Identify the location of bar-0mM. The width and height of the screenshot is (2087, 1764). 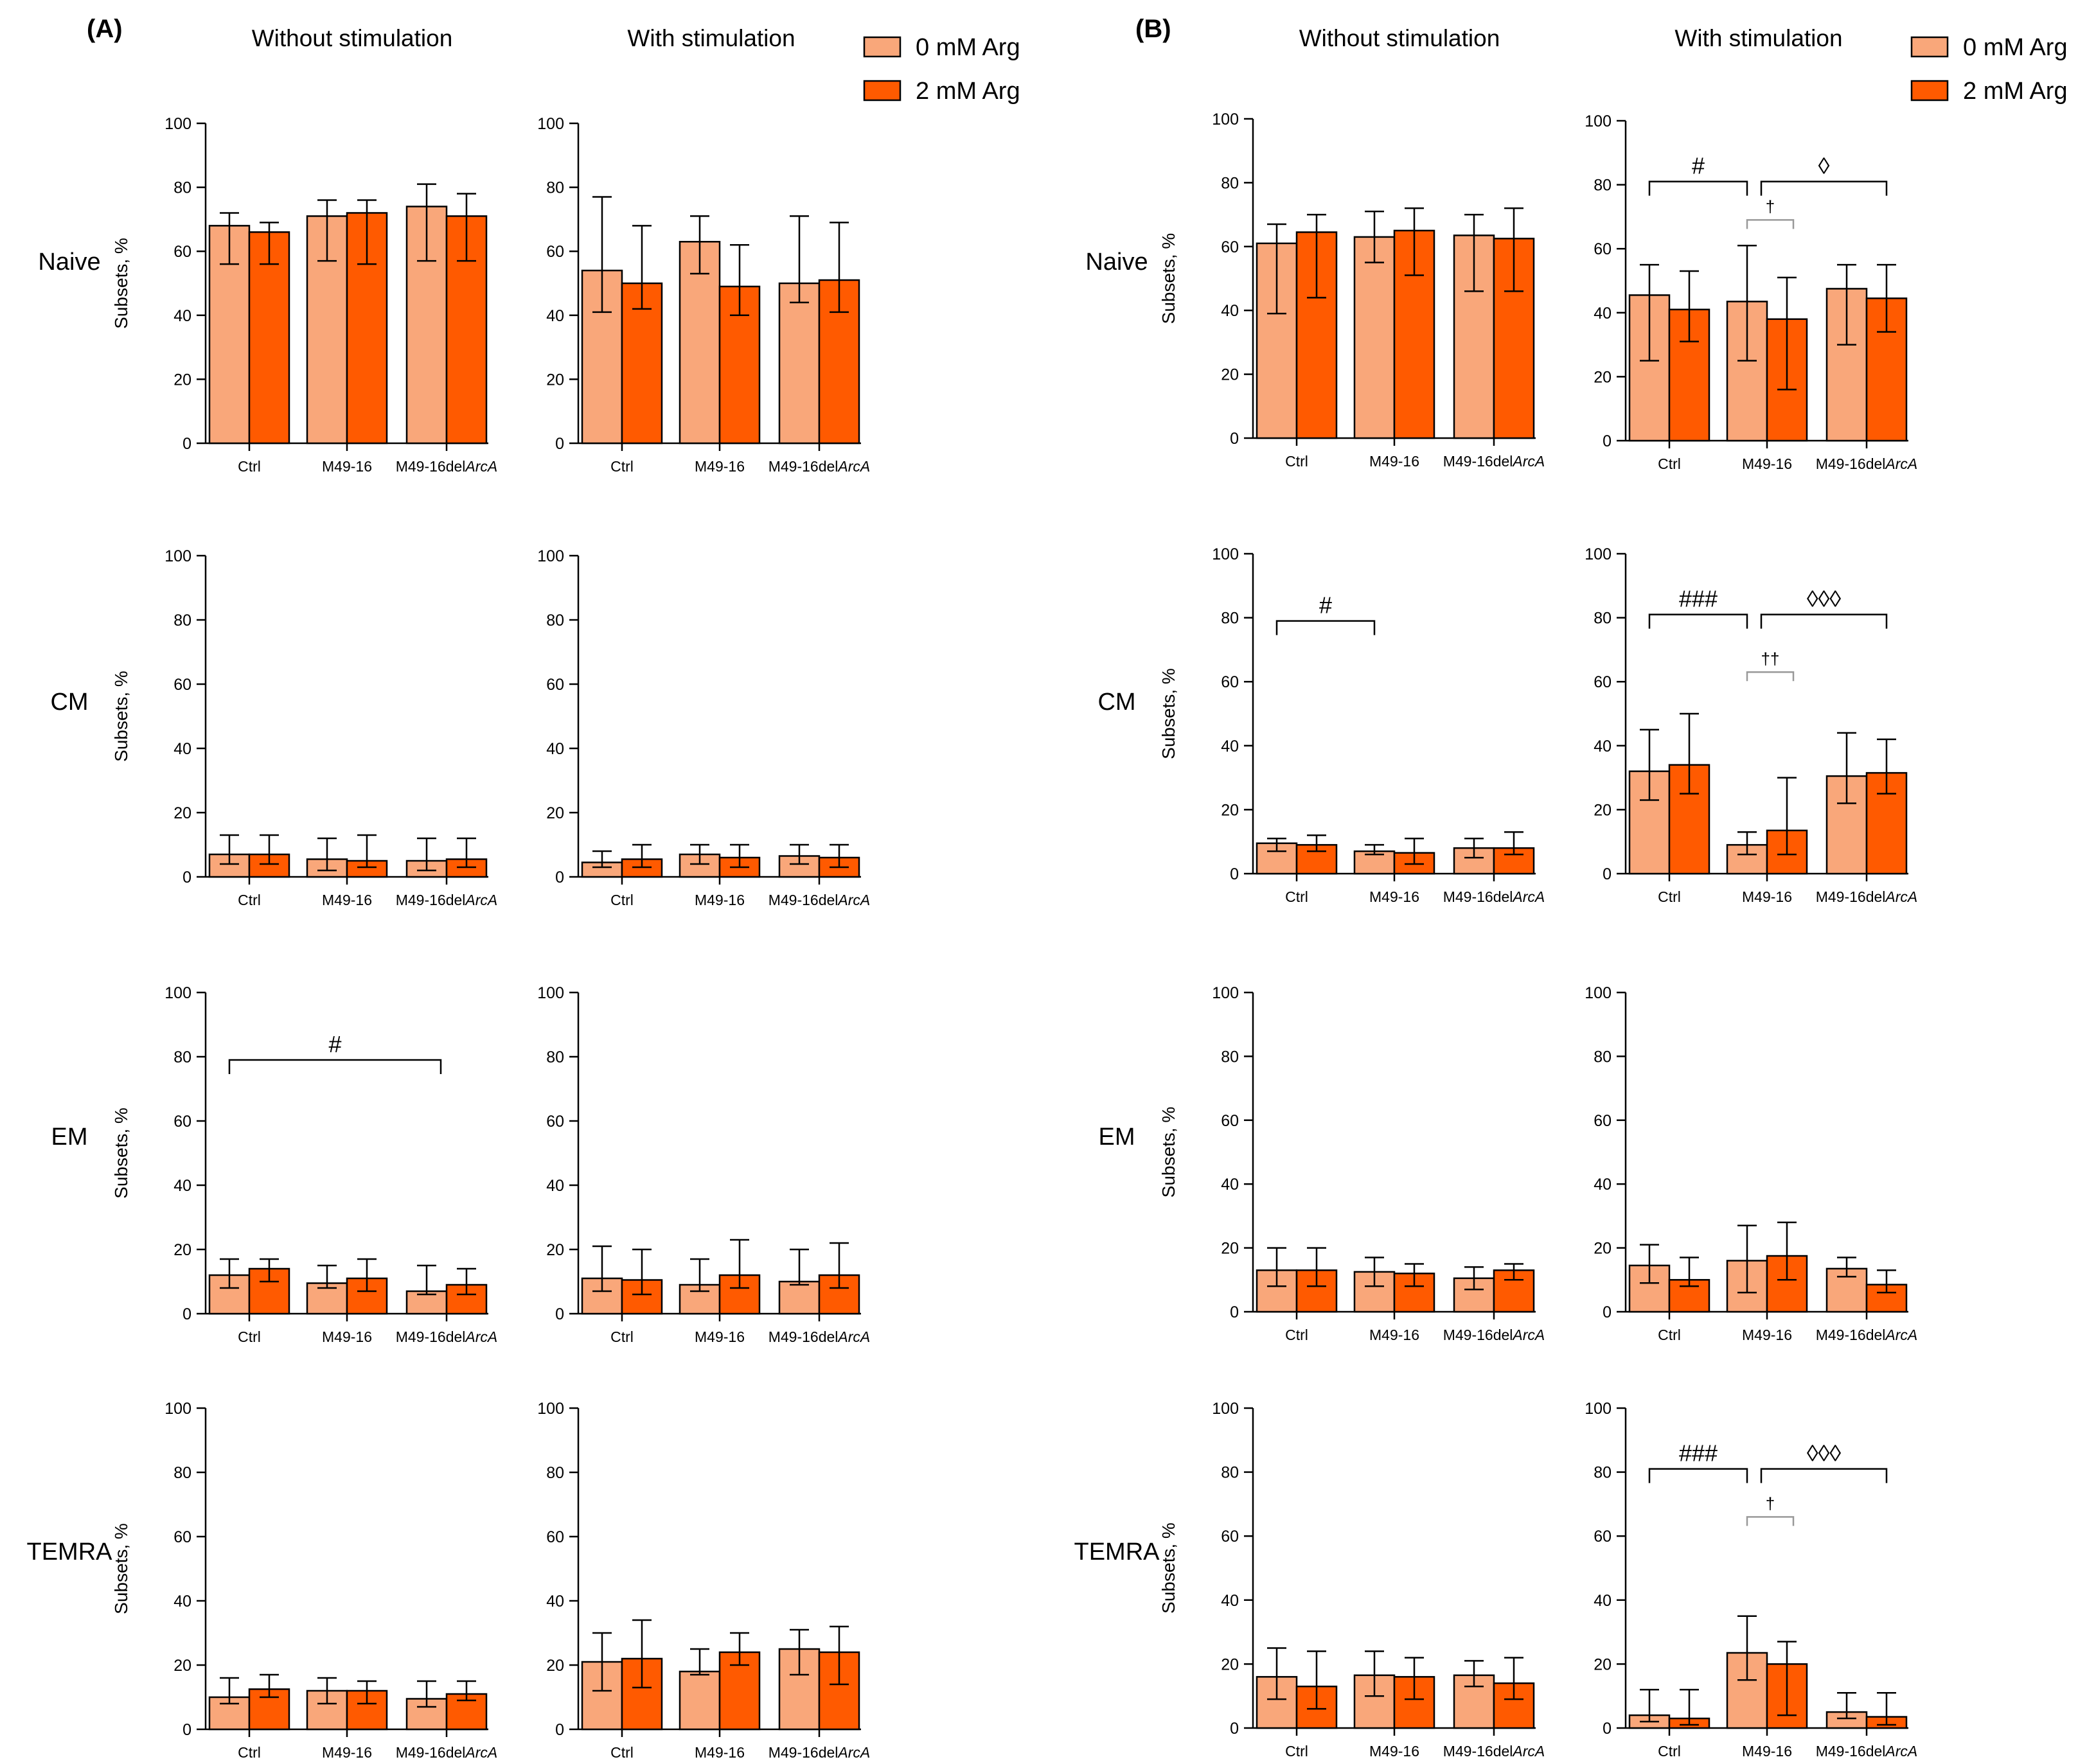
(1277, 340).